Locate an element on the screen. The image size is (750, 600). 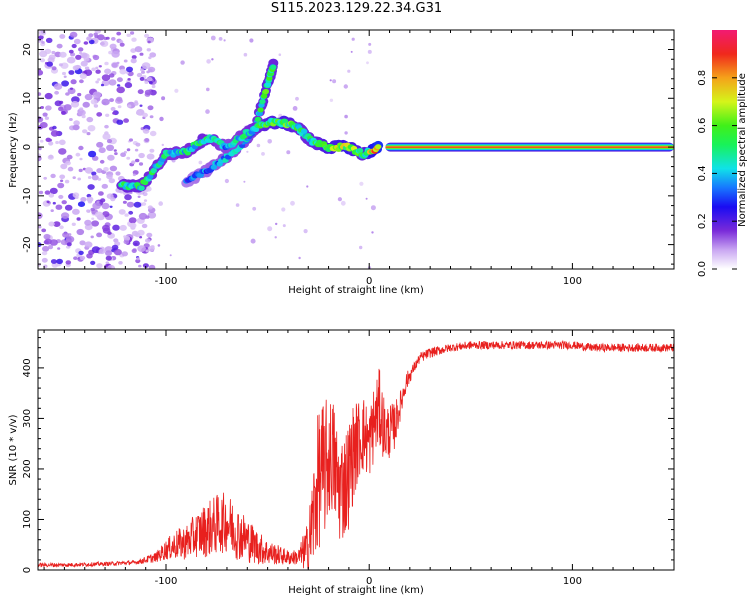
colorbar-tick-label: 0.6 is located at coordinates (702, 126).